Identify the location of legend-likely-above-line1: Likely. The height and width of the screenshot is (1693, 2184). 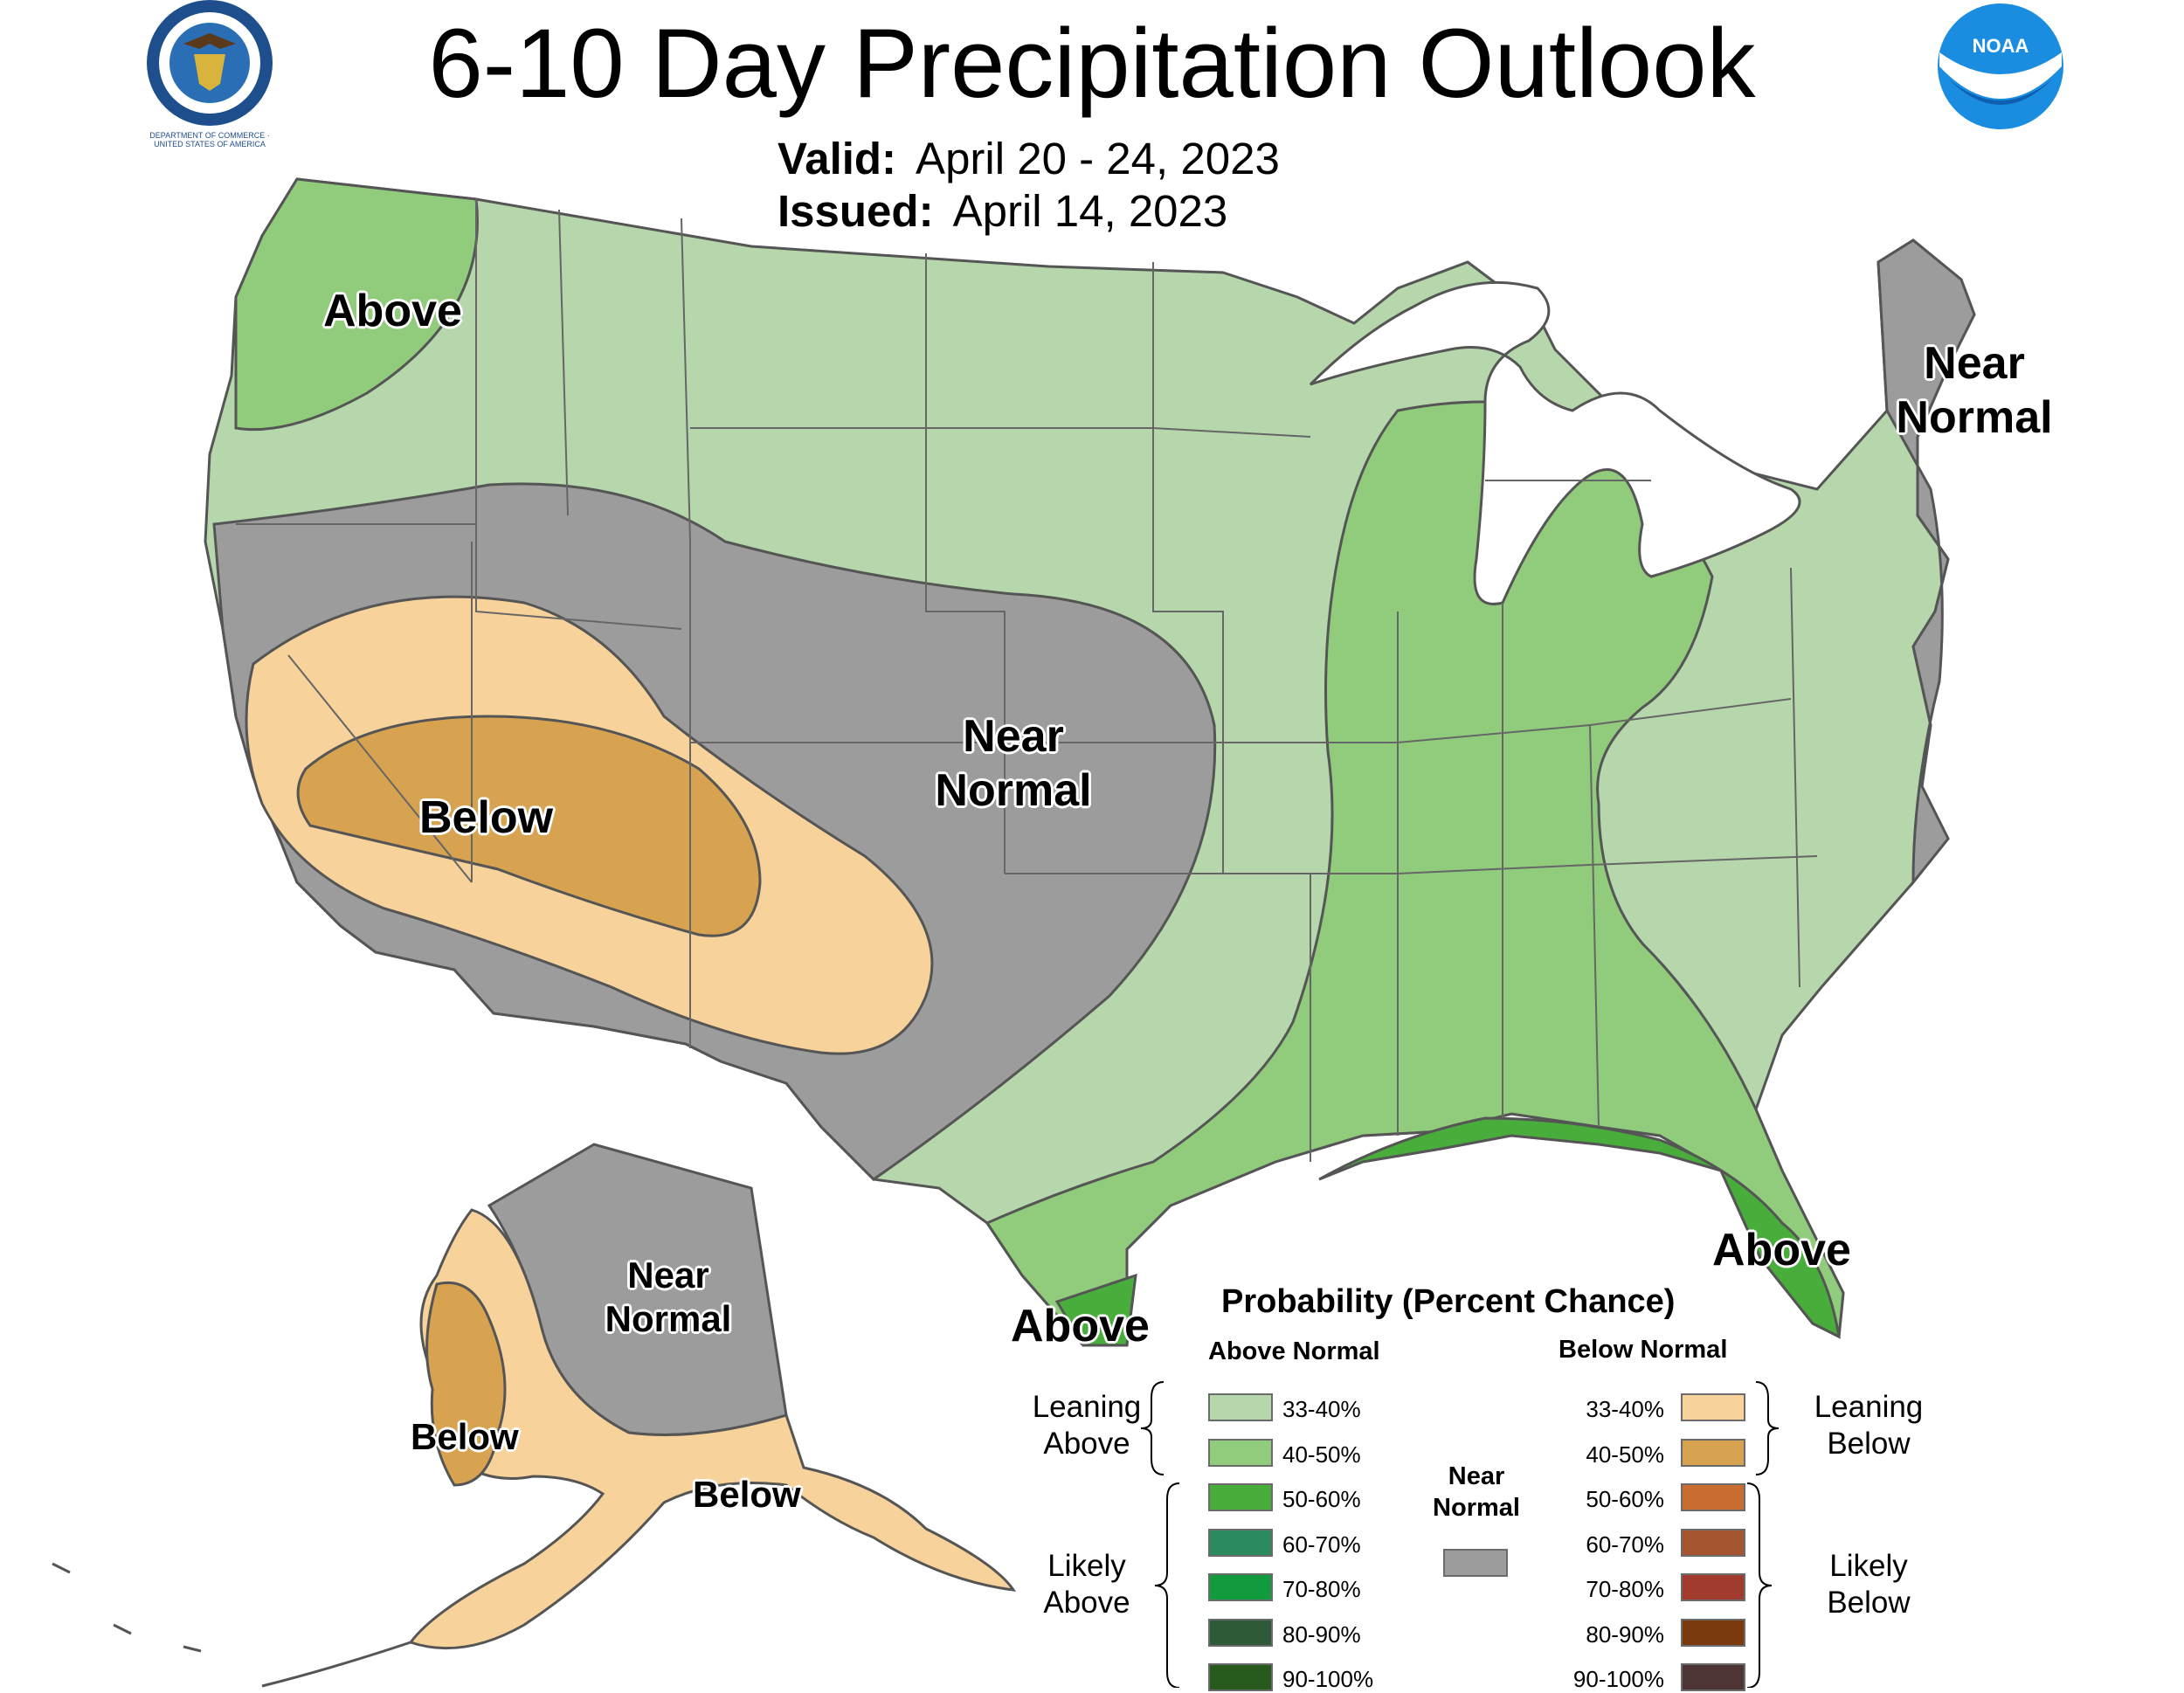
(1086, 1566).